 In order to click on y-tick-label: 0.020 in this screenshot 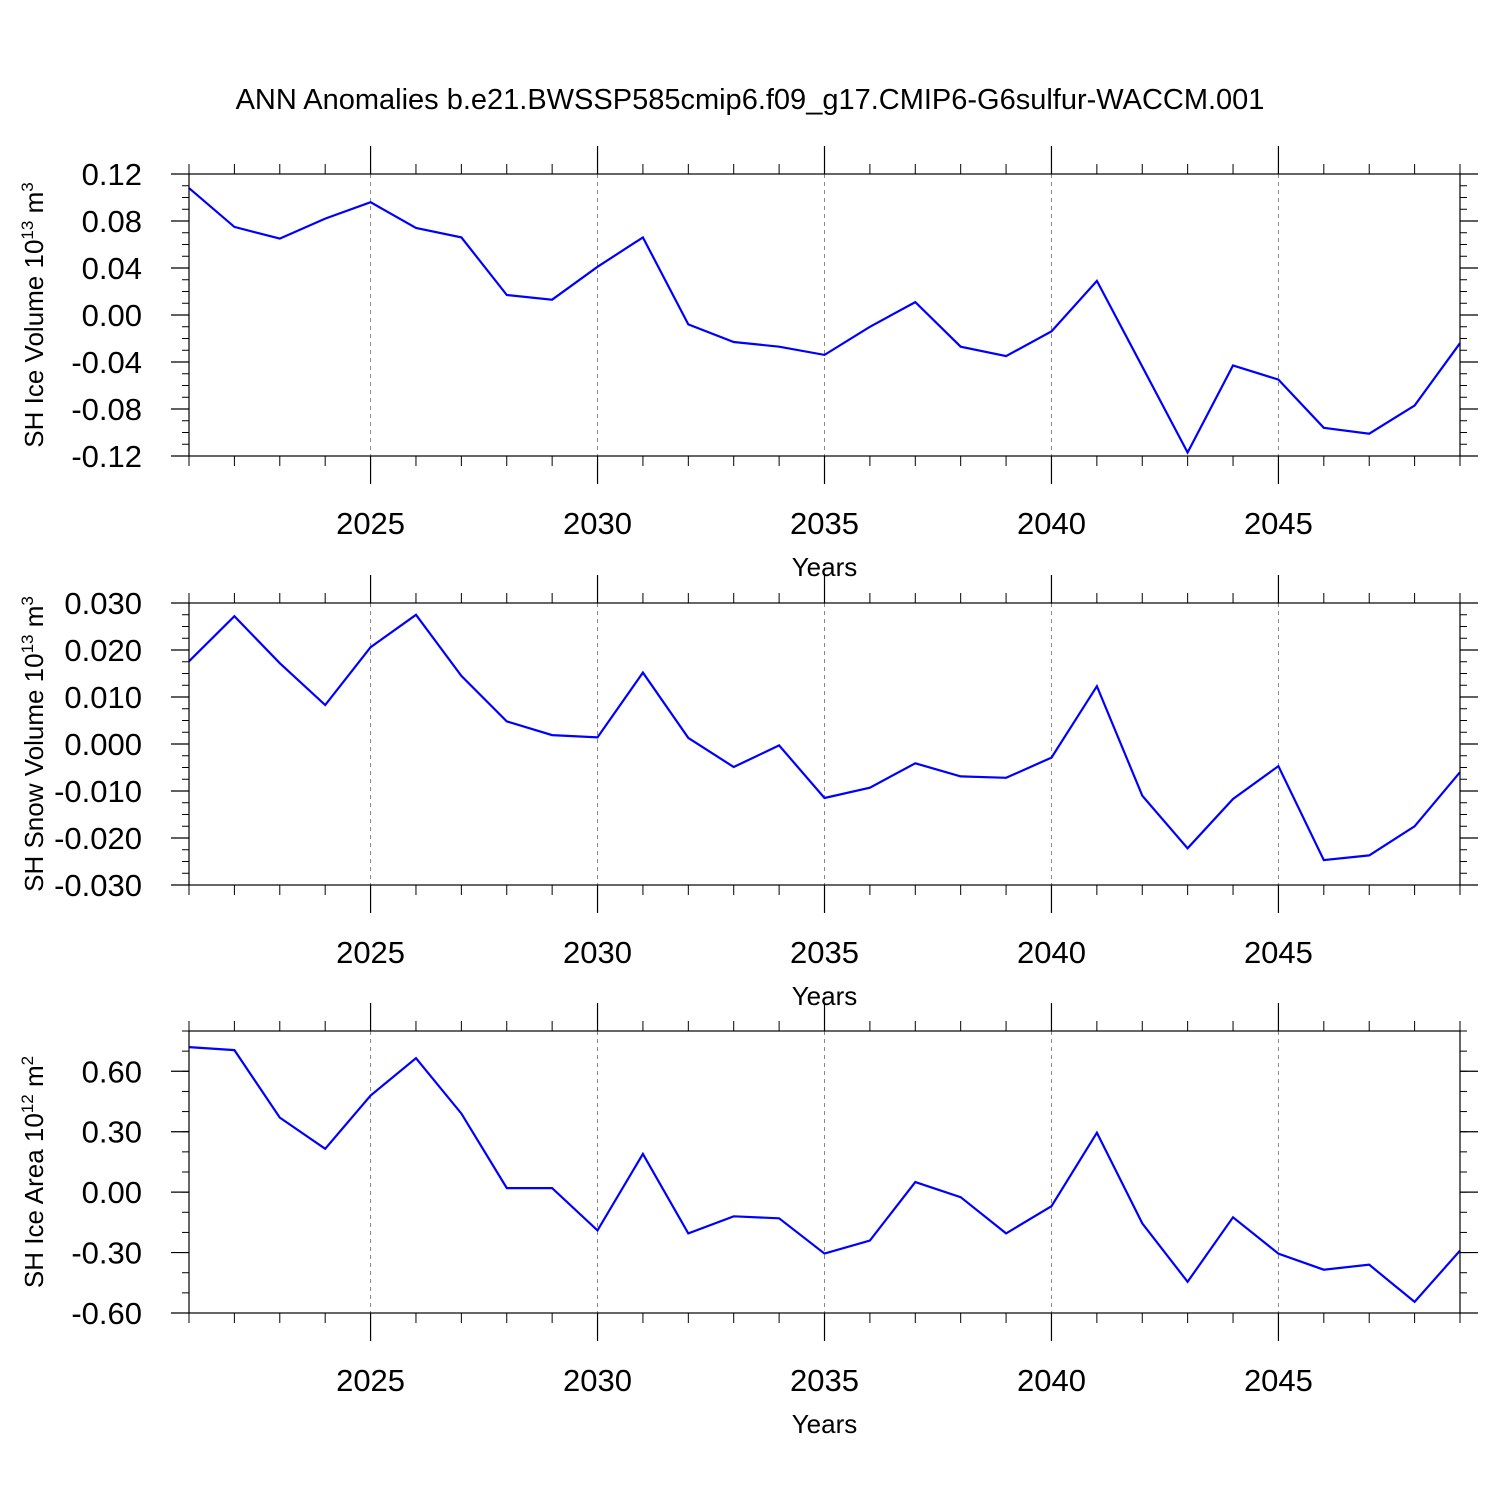, I will do `click(103, 650)`.